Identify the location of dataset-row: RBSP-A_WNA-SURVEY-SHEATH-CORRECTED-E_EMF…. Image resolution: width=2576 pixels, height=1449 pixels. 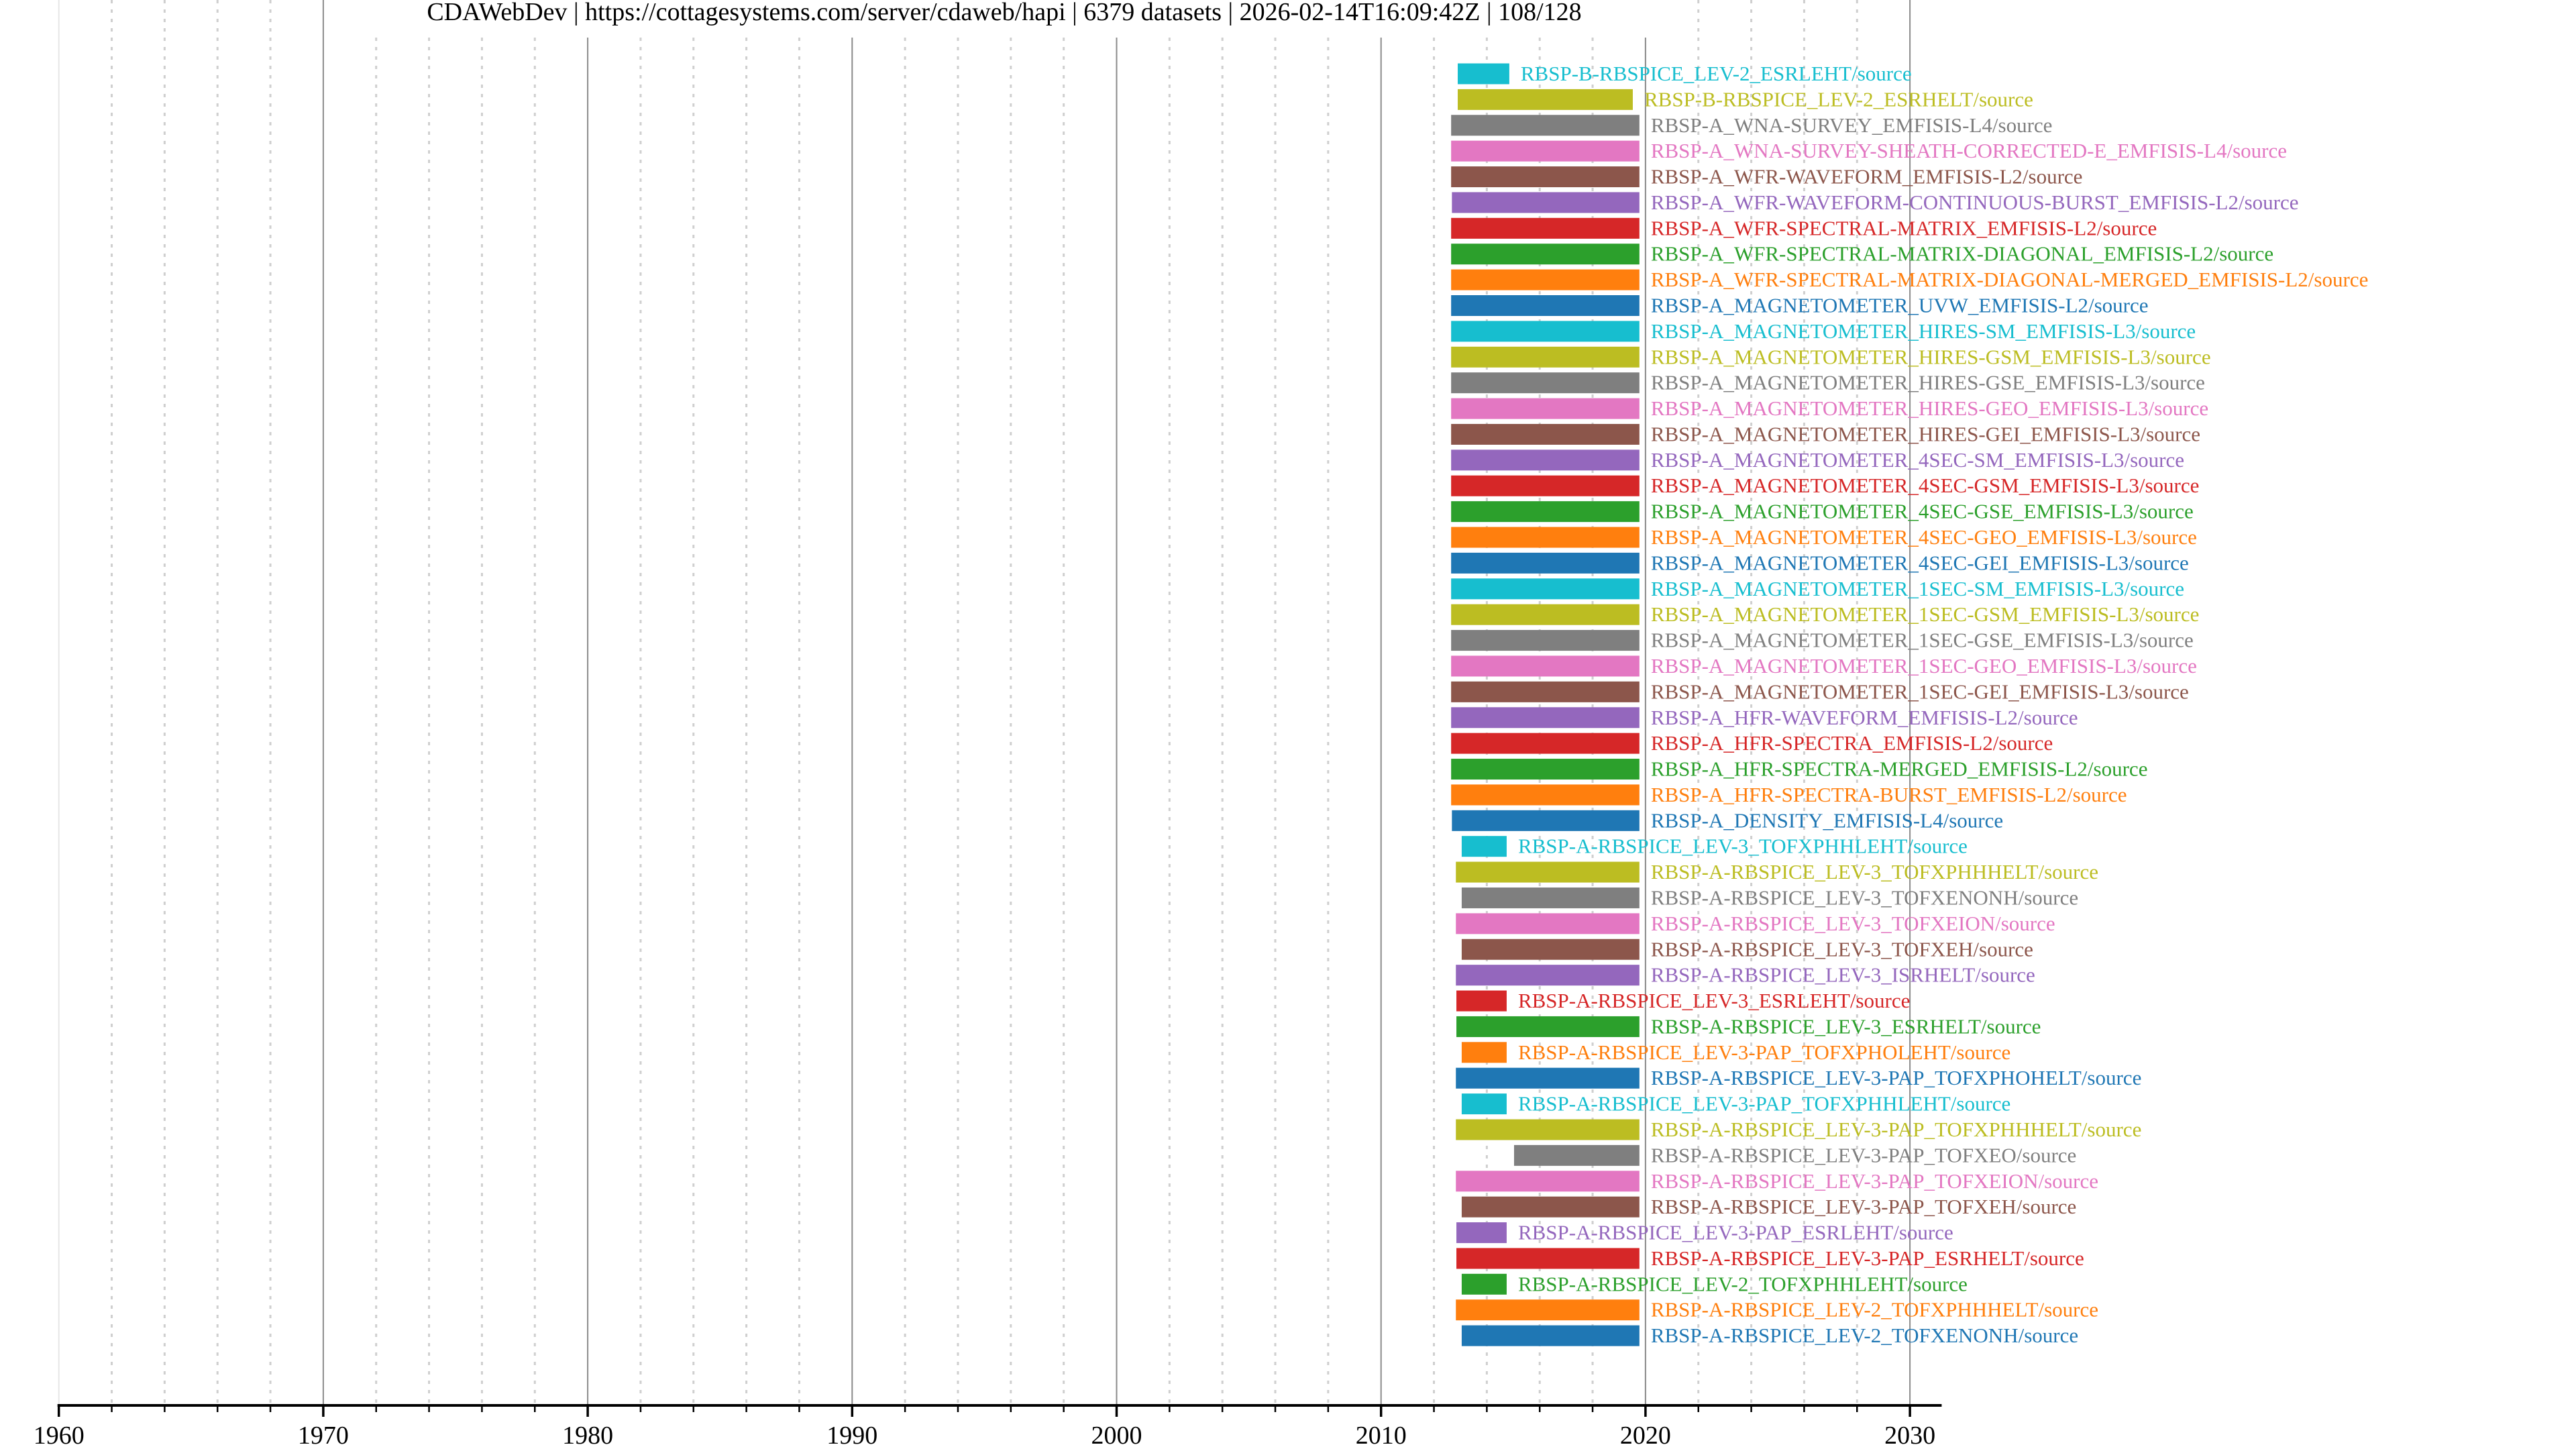
(1869, 150).